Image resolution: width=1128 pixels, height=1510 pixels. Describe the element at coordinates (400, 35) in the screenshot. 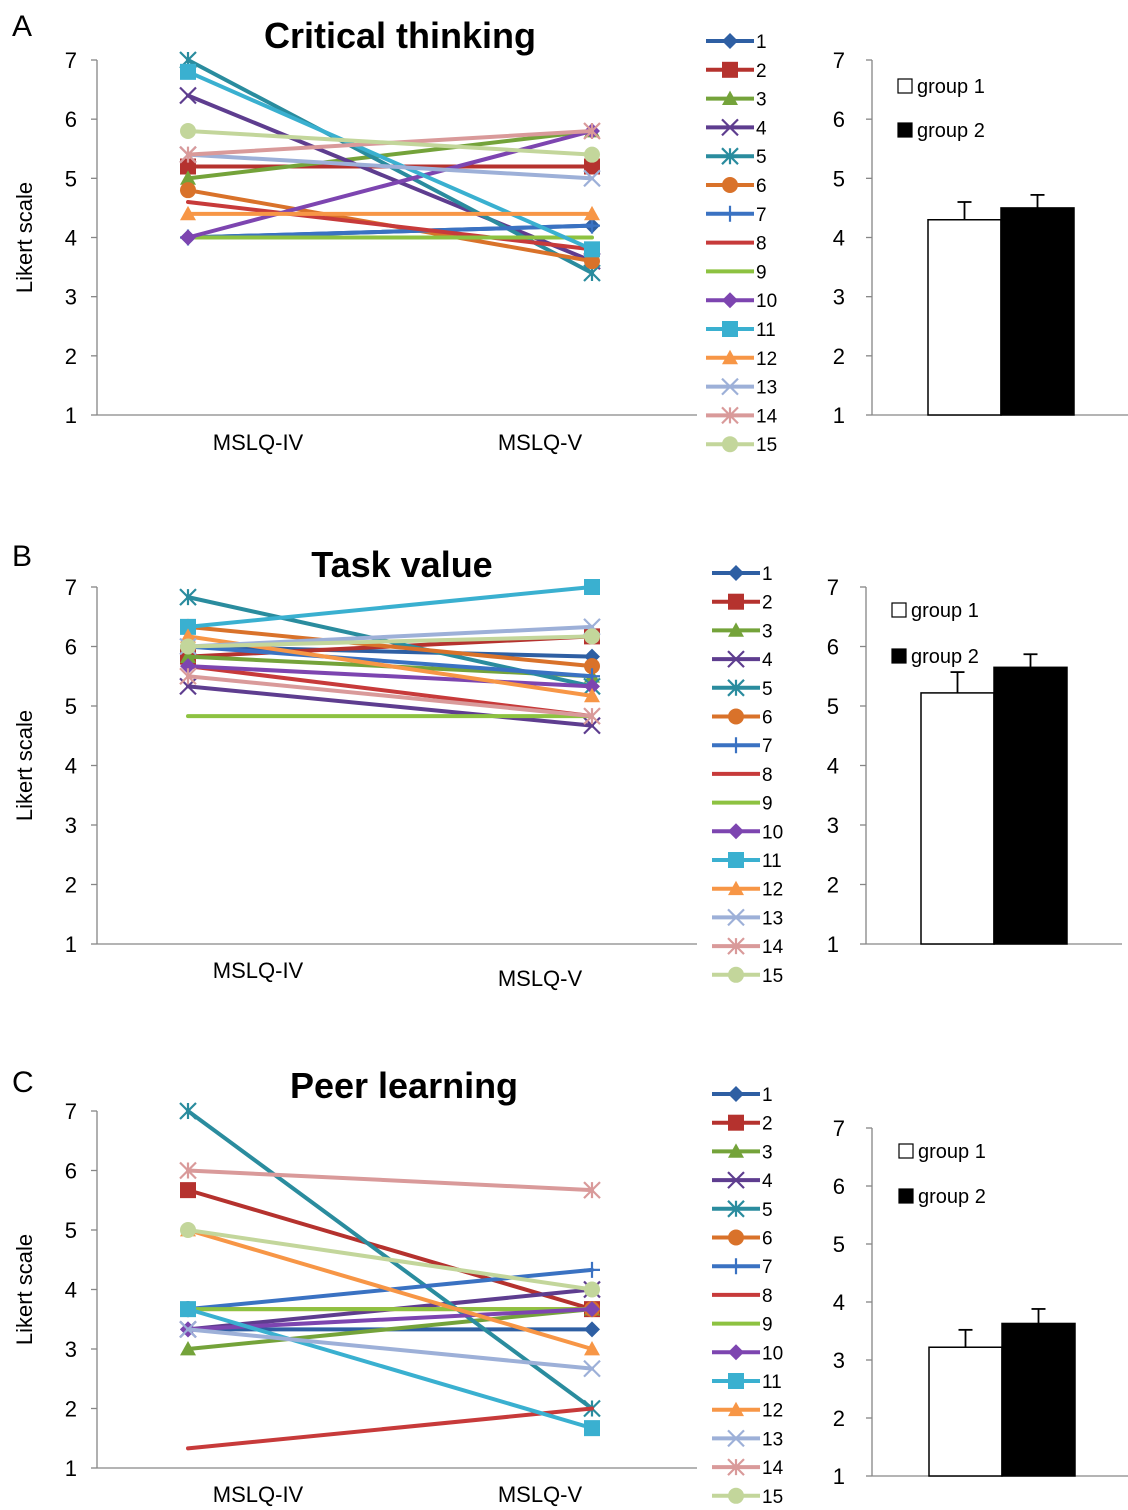

I see `chart-title: Critical thinking` at that location.